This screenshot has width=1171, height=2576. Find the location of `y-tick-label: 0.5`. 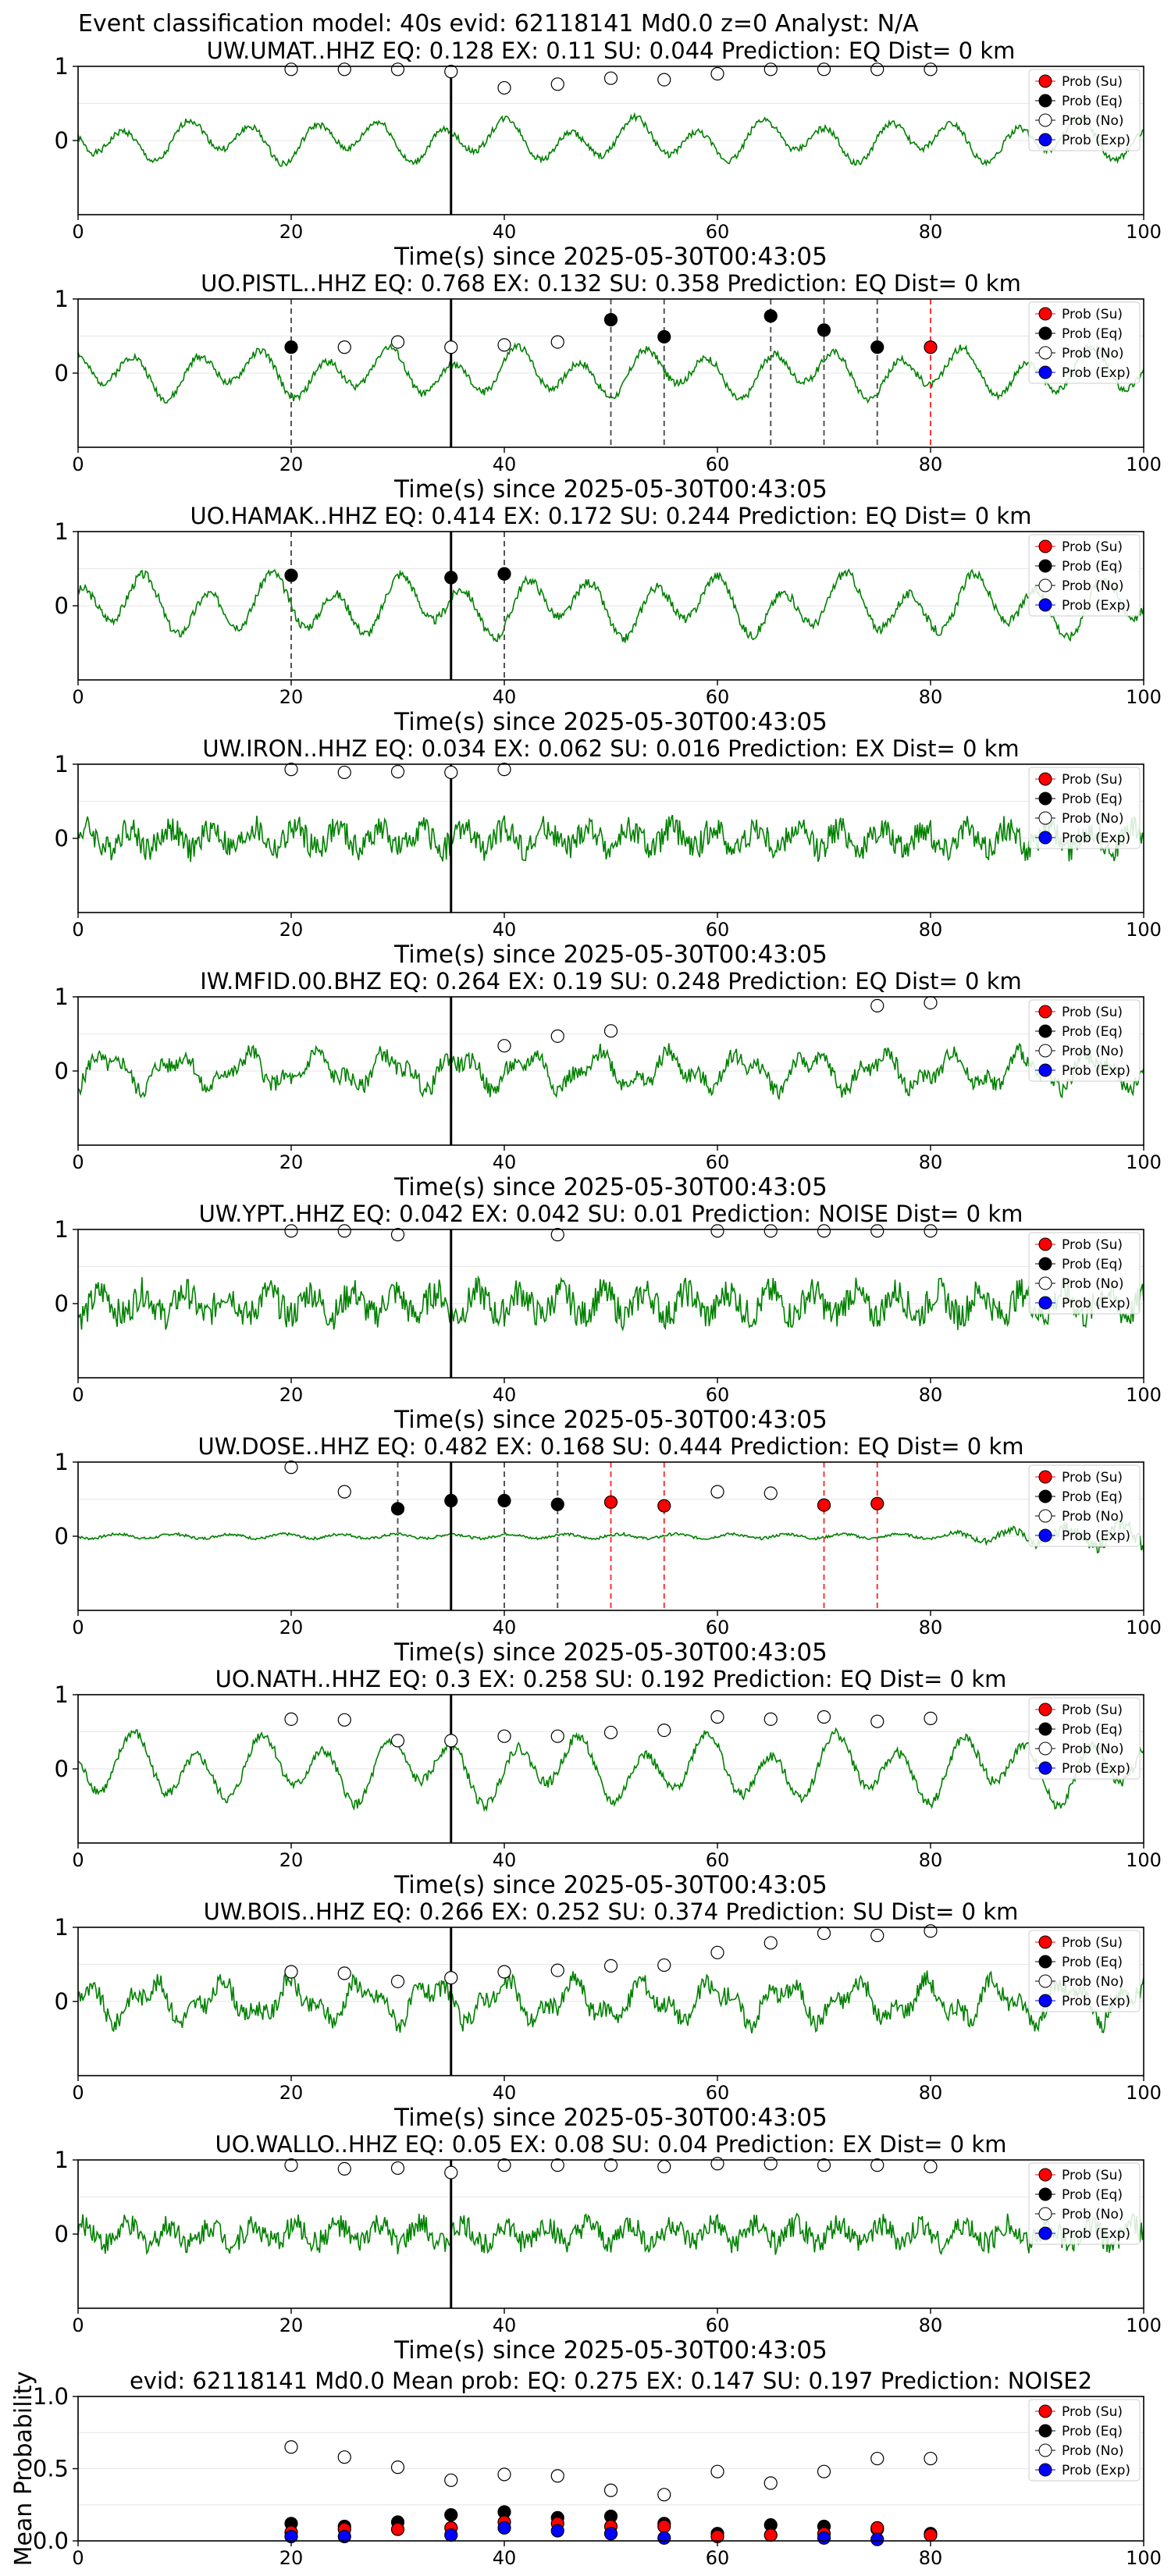

y-tick-label: 0.5 is located at coordinates (51, 2469).